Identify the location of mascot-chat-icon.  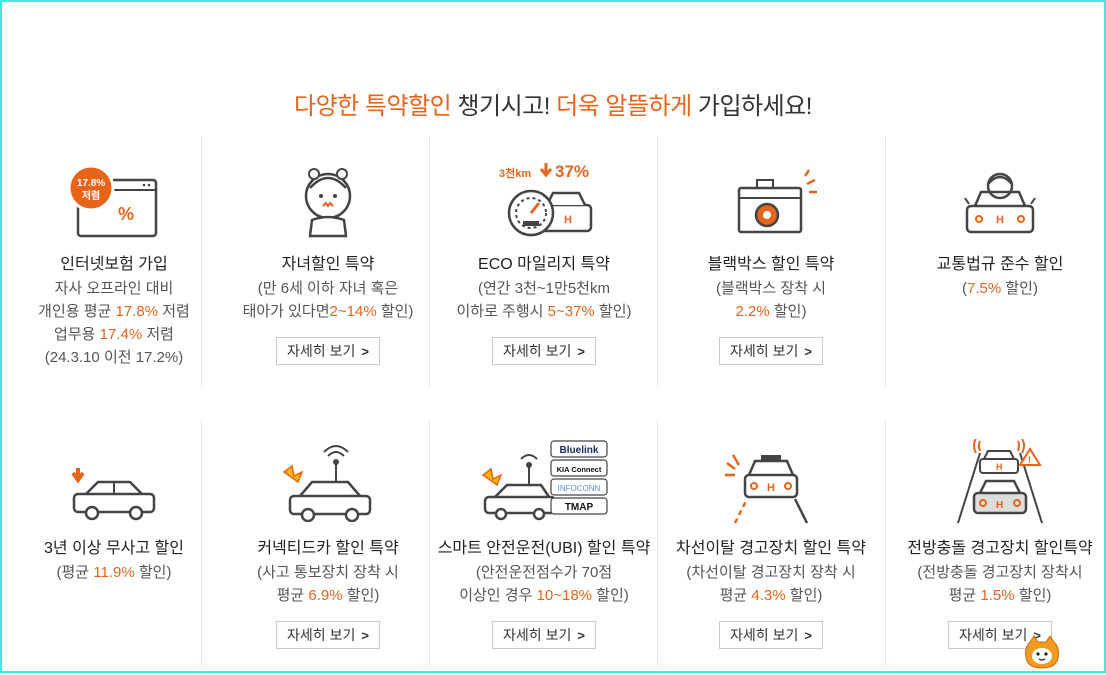
(1042, 652).